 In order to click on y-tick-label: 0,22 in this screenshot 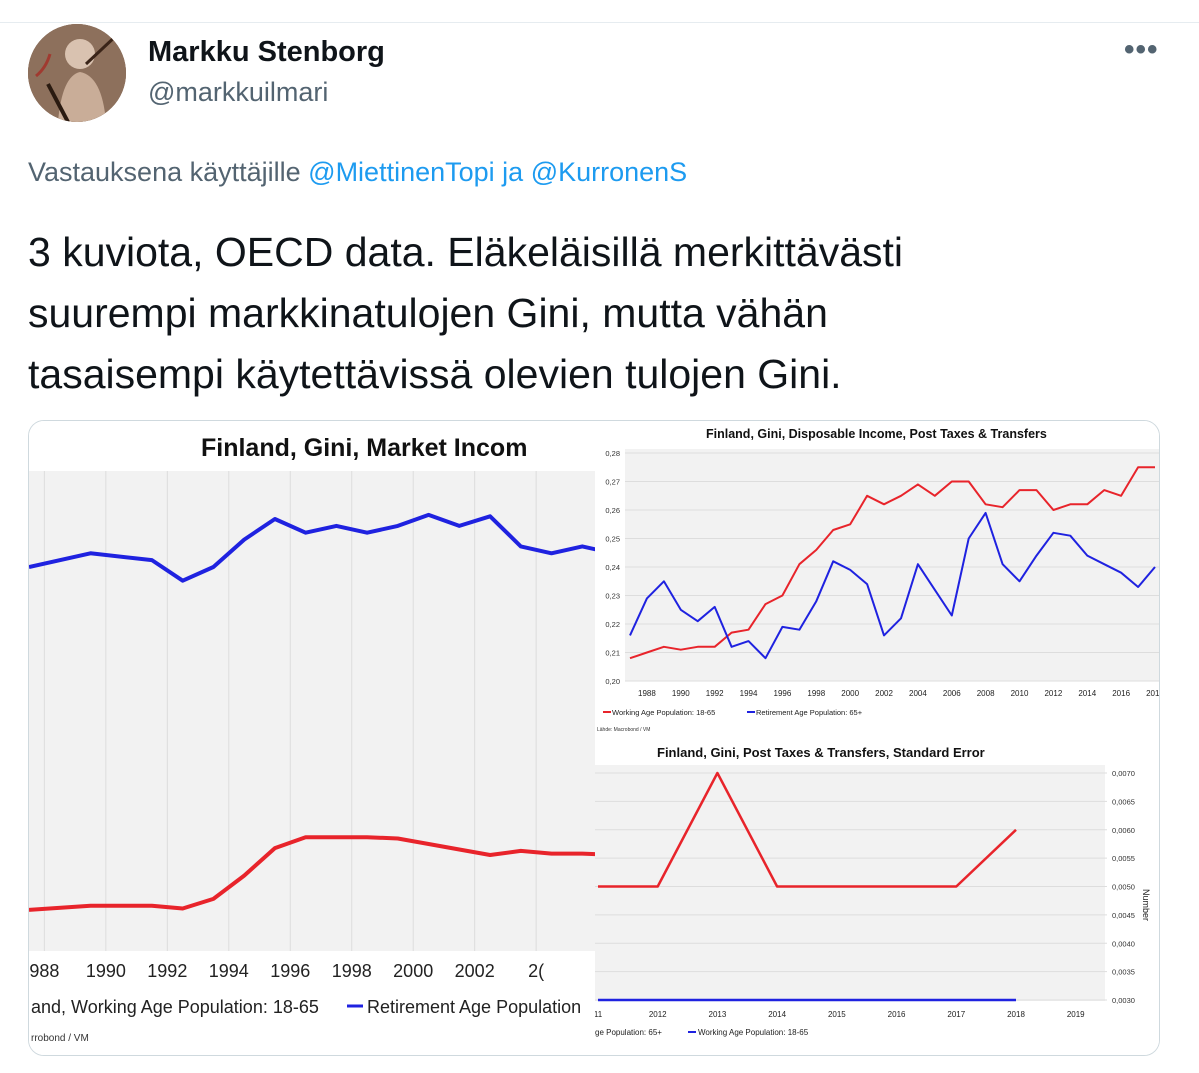, I will do `click(612, 624)`.